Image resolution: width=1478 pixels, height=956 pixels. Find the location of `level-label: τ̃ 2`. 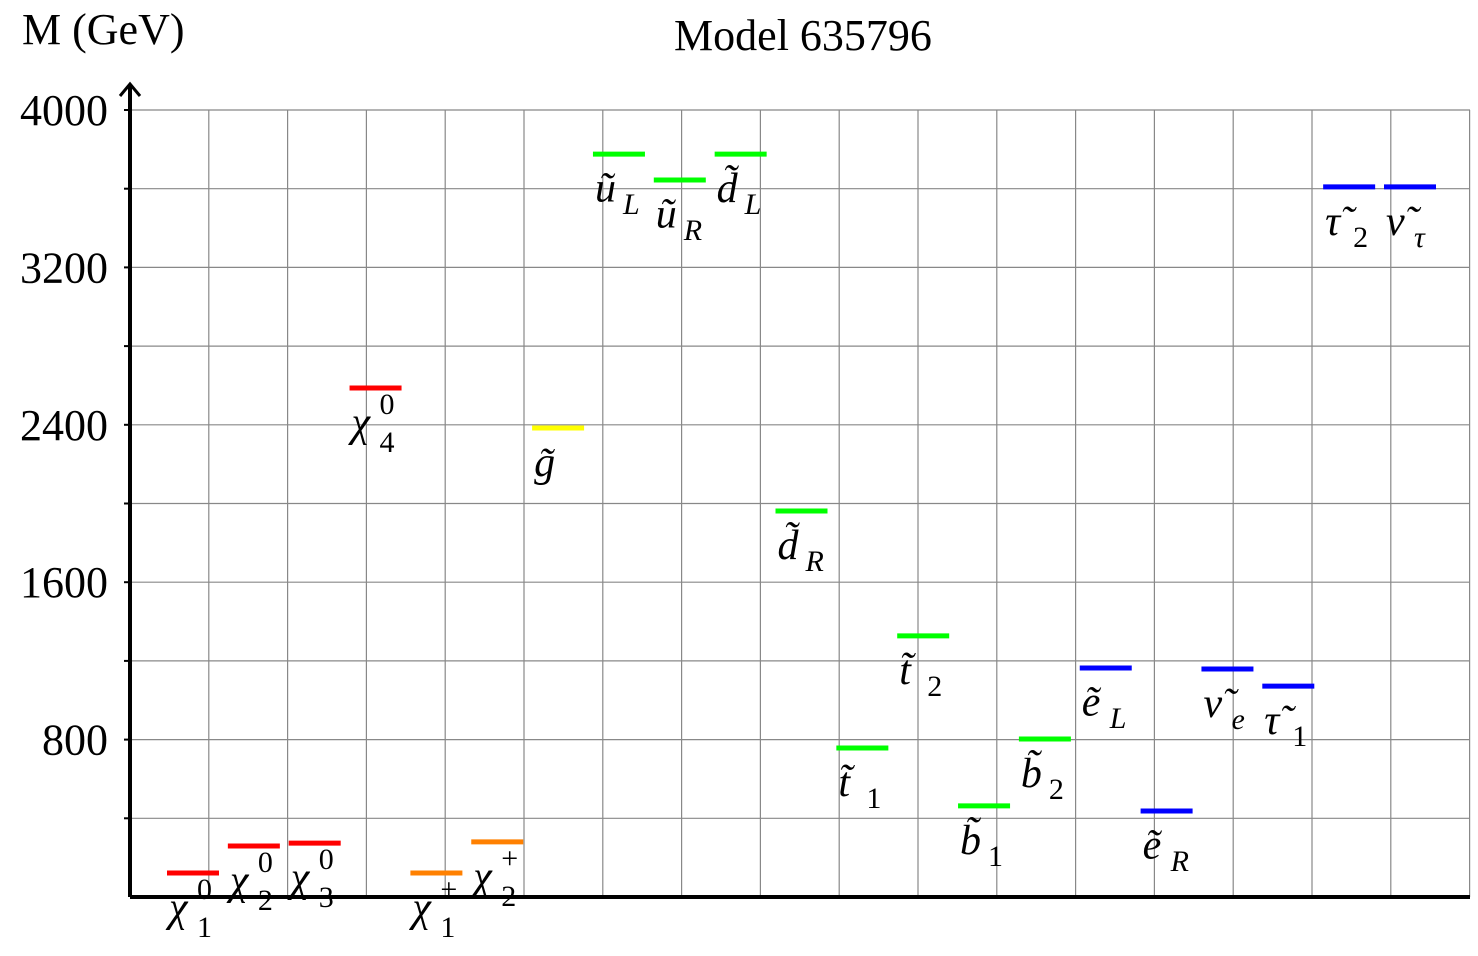

level-label: τ̃ 2 is located at coordinates (1346, 226).